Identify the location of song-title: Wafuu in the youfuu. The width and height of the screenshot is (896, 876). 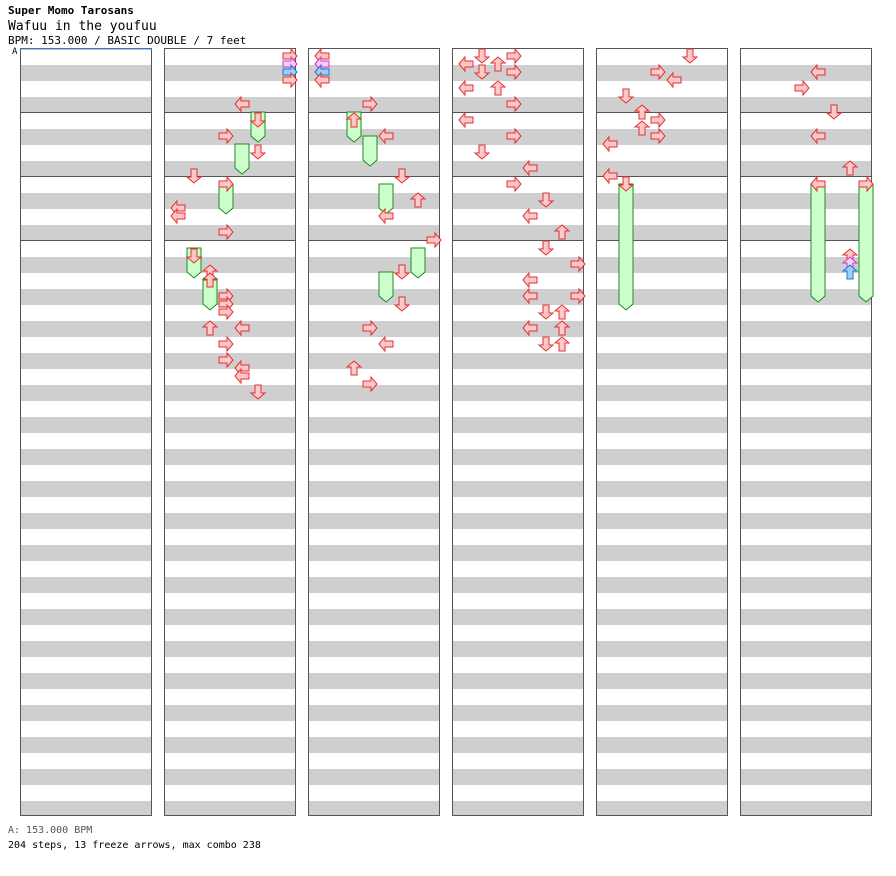
(82, 26).